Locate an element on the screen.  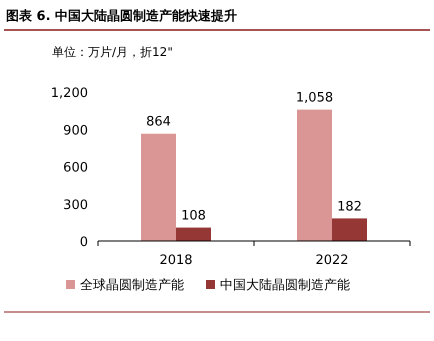
y-tick-label: 0 is located at coordinates (84, 242).